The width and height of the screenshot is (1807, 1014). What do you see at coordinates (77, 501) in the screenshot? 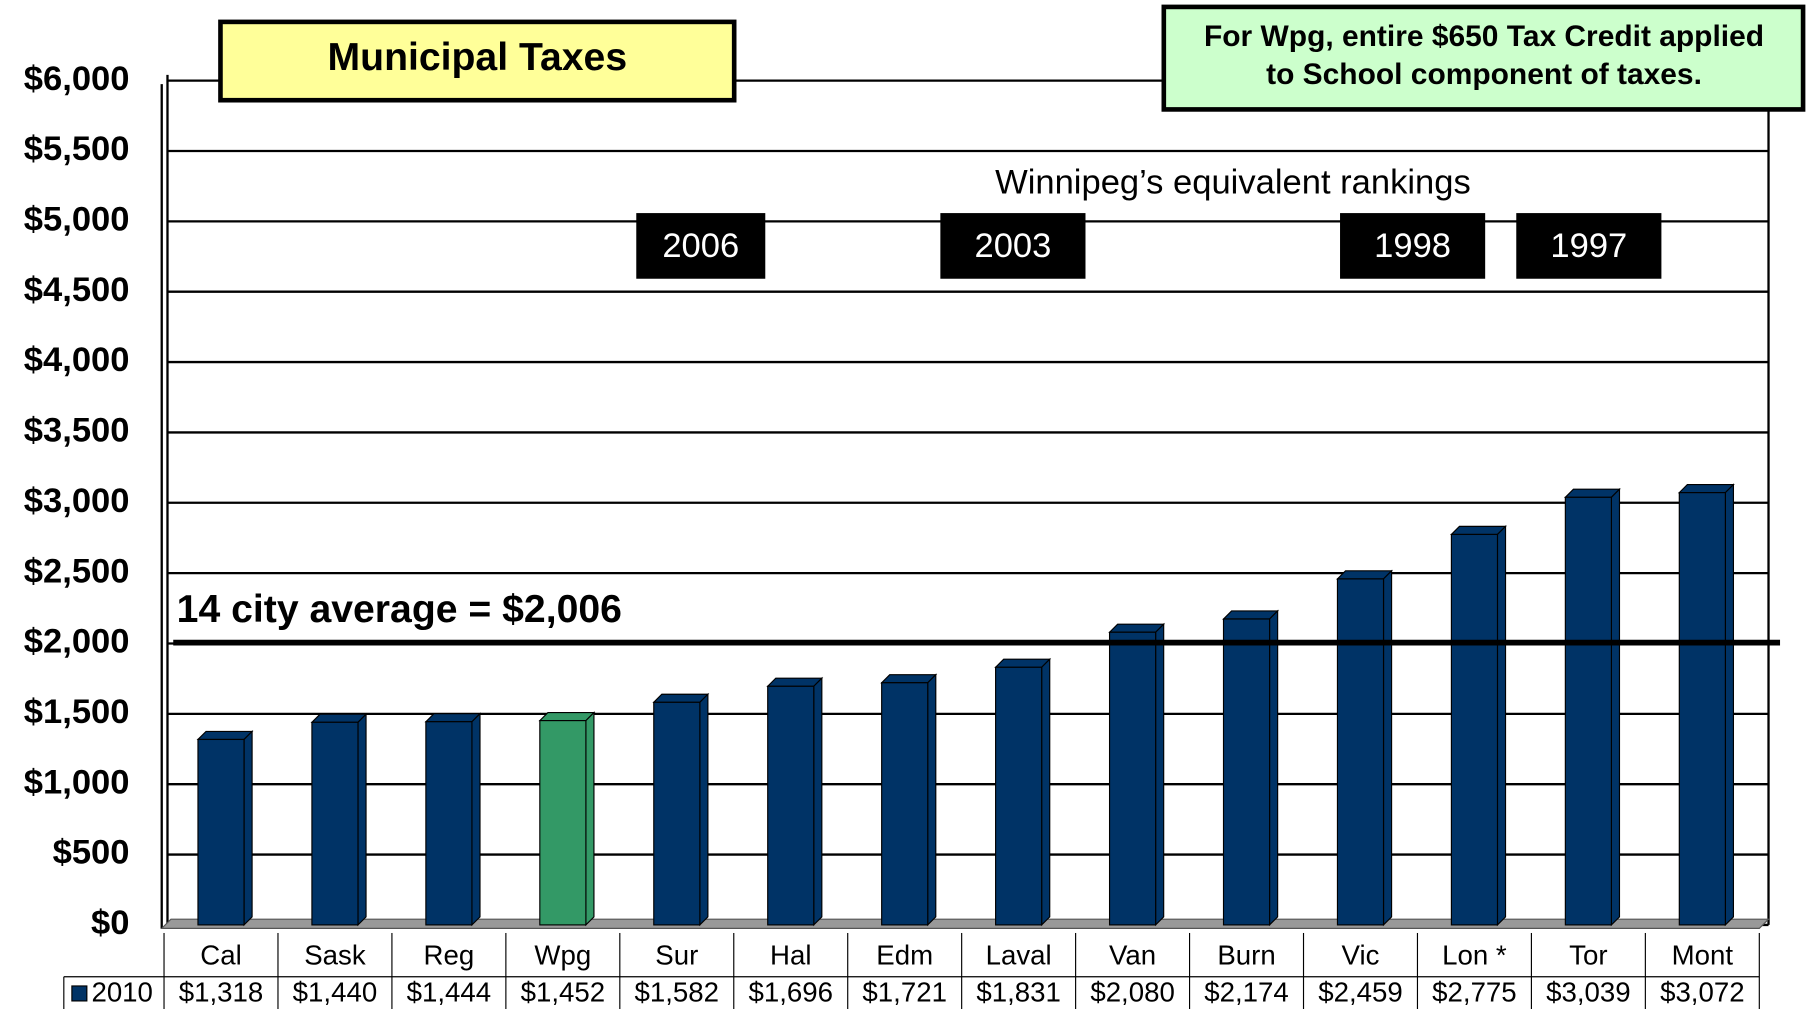
I see `y-tick-label: $3,000` at bounding box center [77, 501].